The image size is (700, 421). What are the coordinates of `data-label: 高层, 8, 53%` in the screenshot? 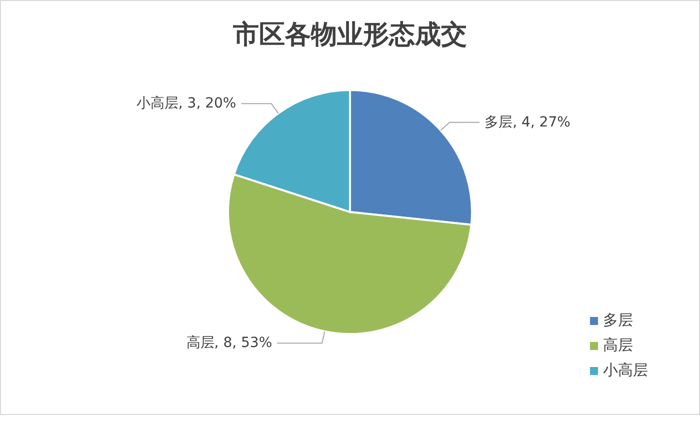 It's located at (229, 343).